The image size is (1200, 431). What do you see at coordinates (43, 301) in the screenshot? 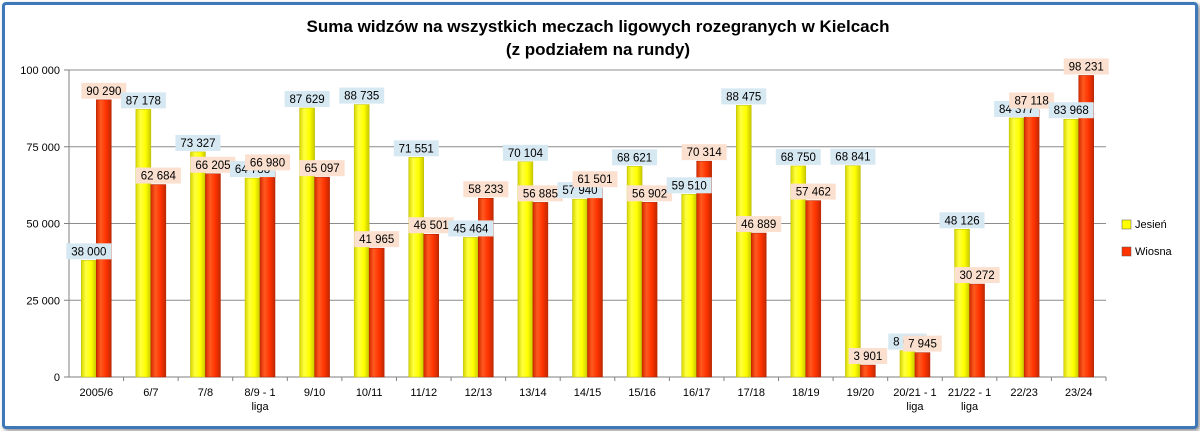
I see `y-tick-label: 25 000` at bounding box center [43, 301].